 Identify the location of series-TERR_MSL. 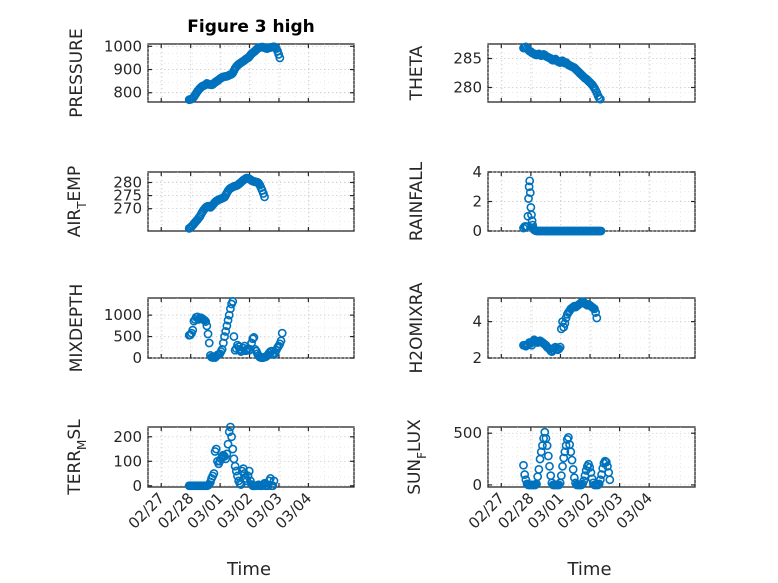
(231, 456).